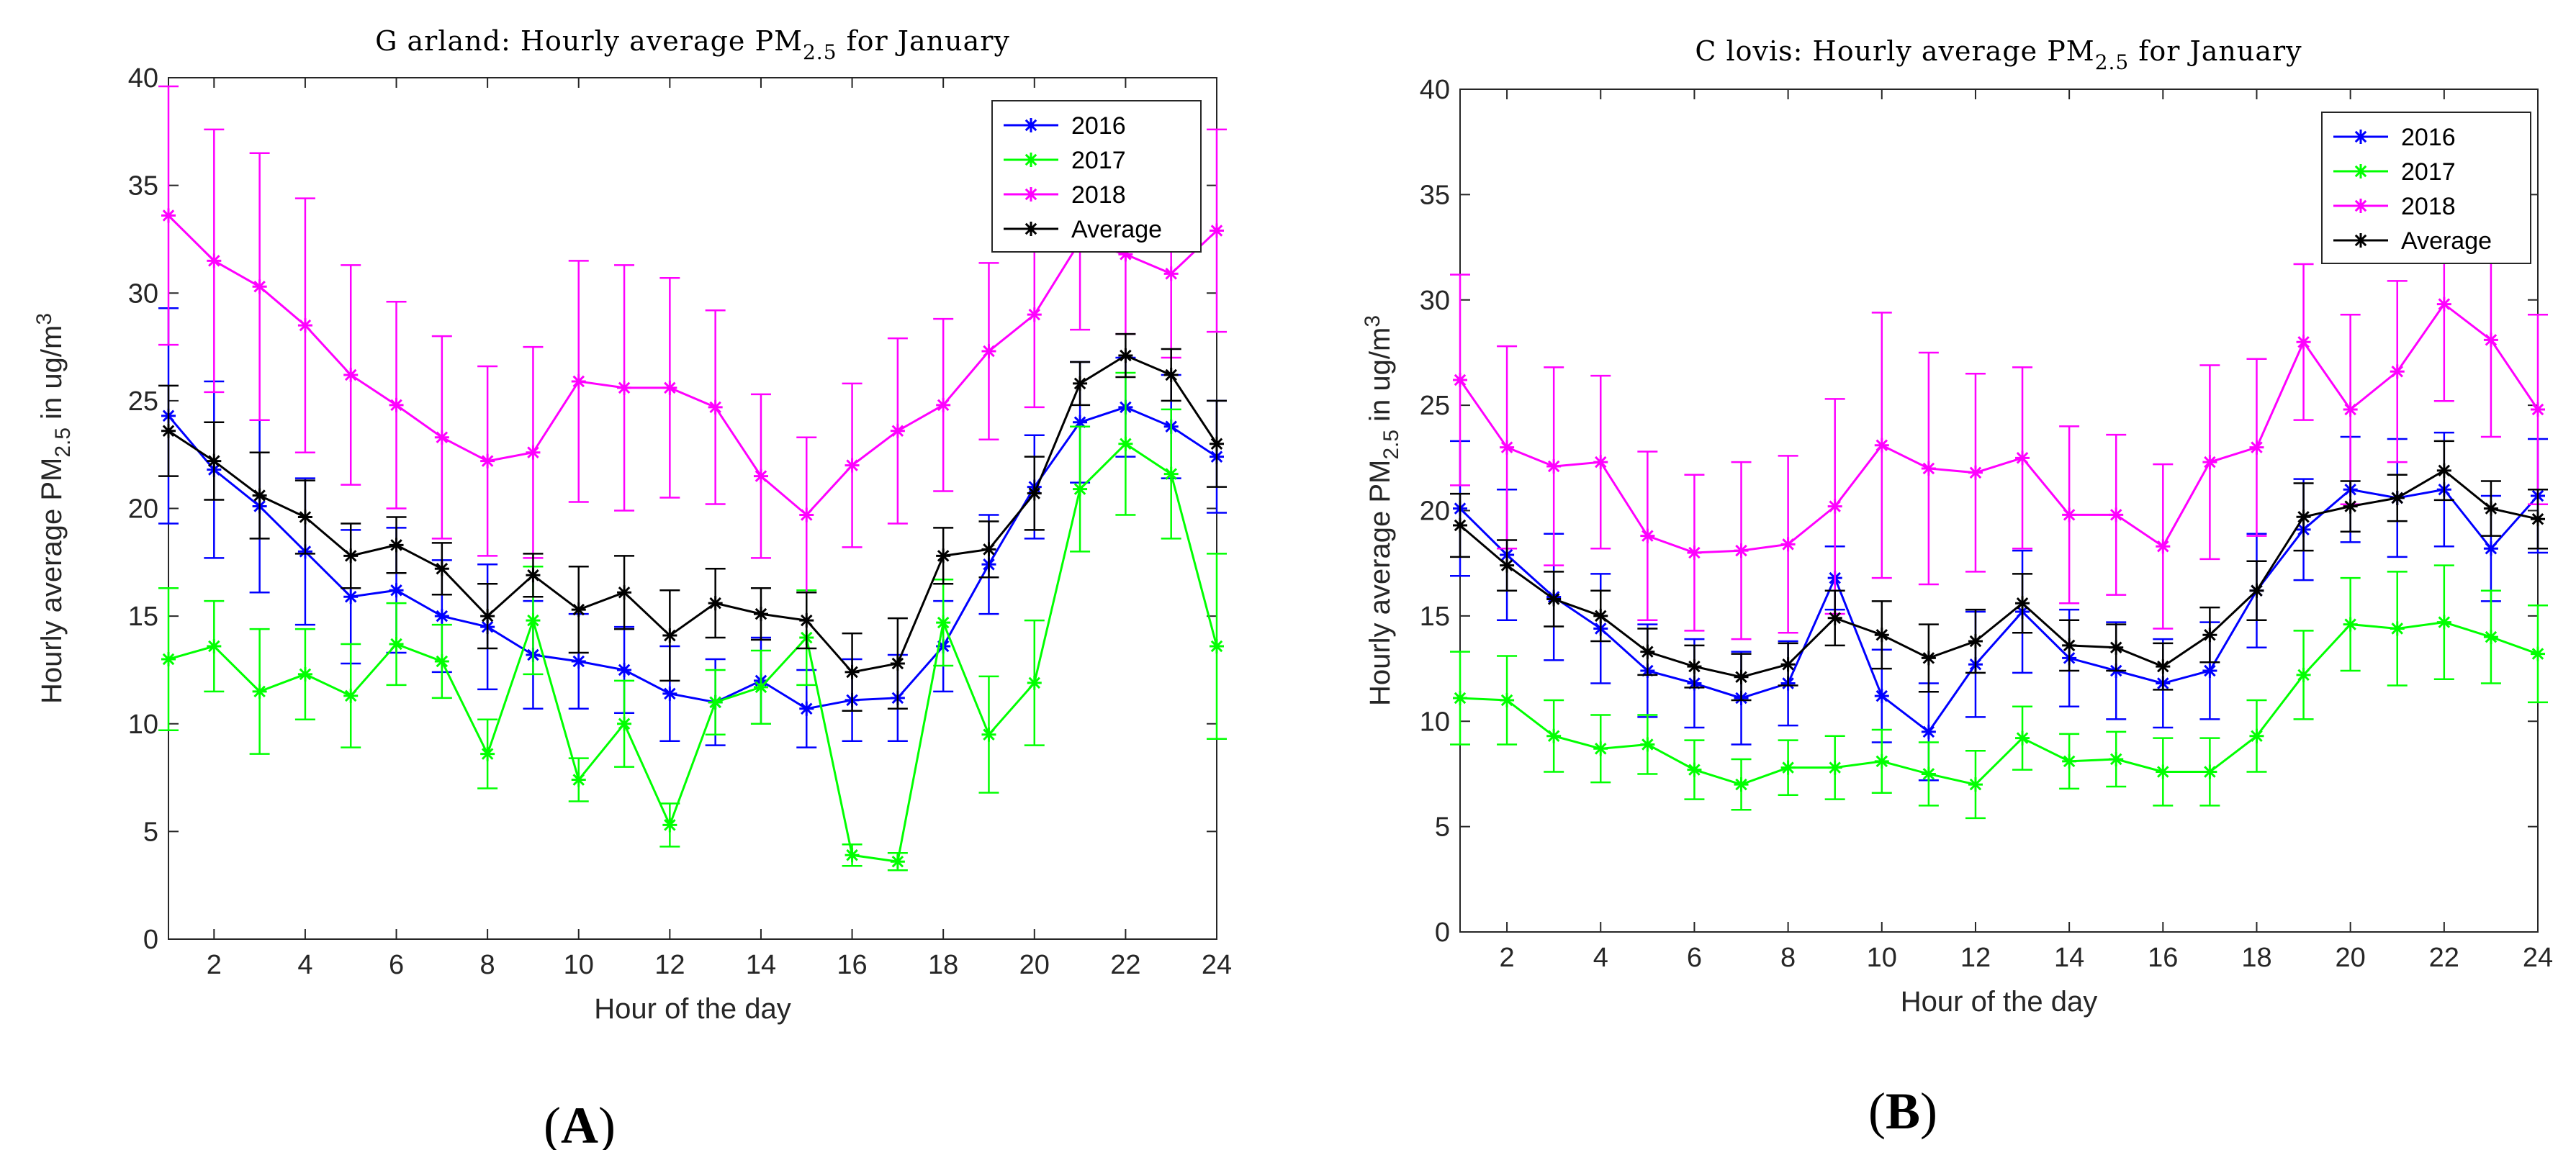 The image size is (2576, 1150). I want to click on x-tick-label: 10, so click(1882, 958).